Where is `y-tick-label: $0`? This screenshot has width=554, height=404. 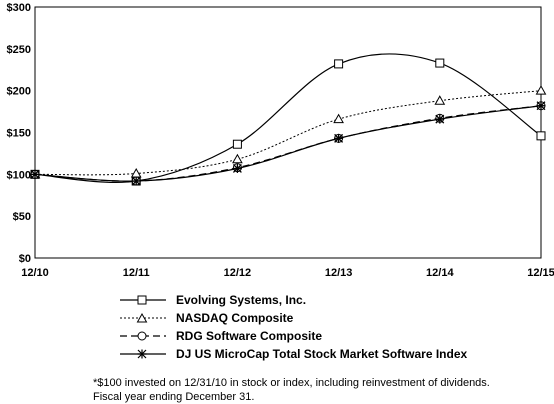
y-tick-label: $0 is located at coordinates (25, 259).